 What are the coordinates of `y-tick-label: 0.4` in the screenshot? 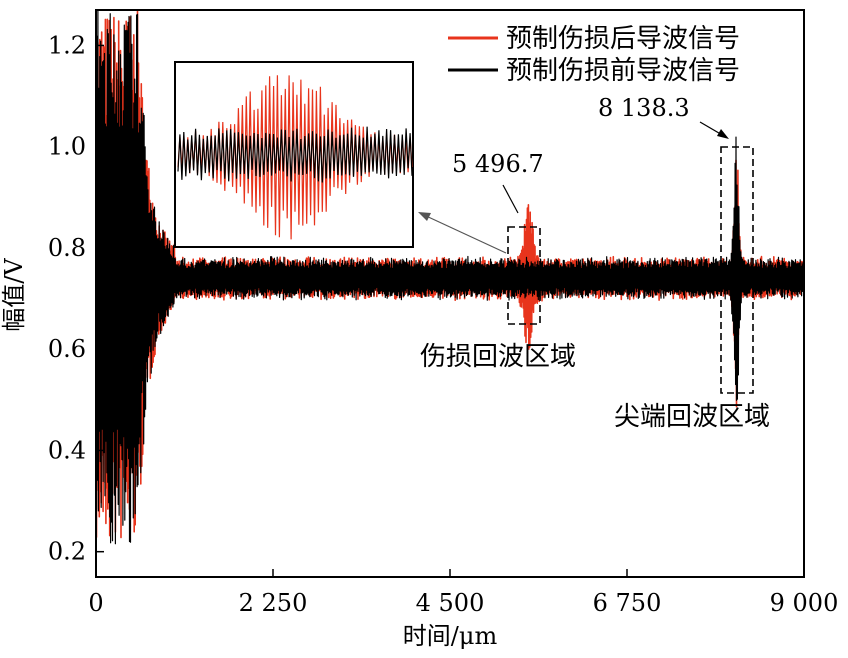 It's located at (67, 450).